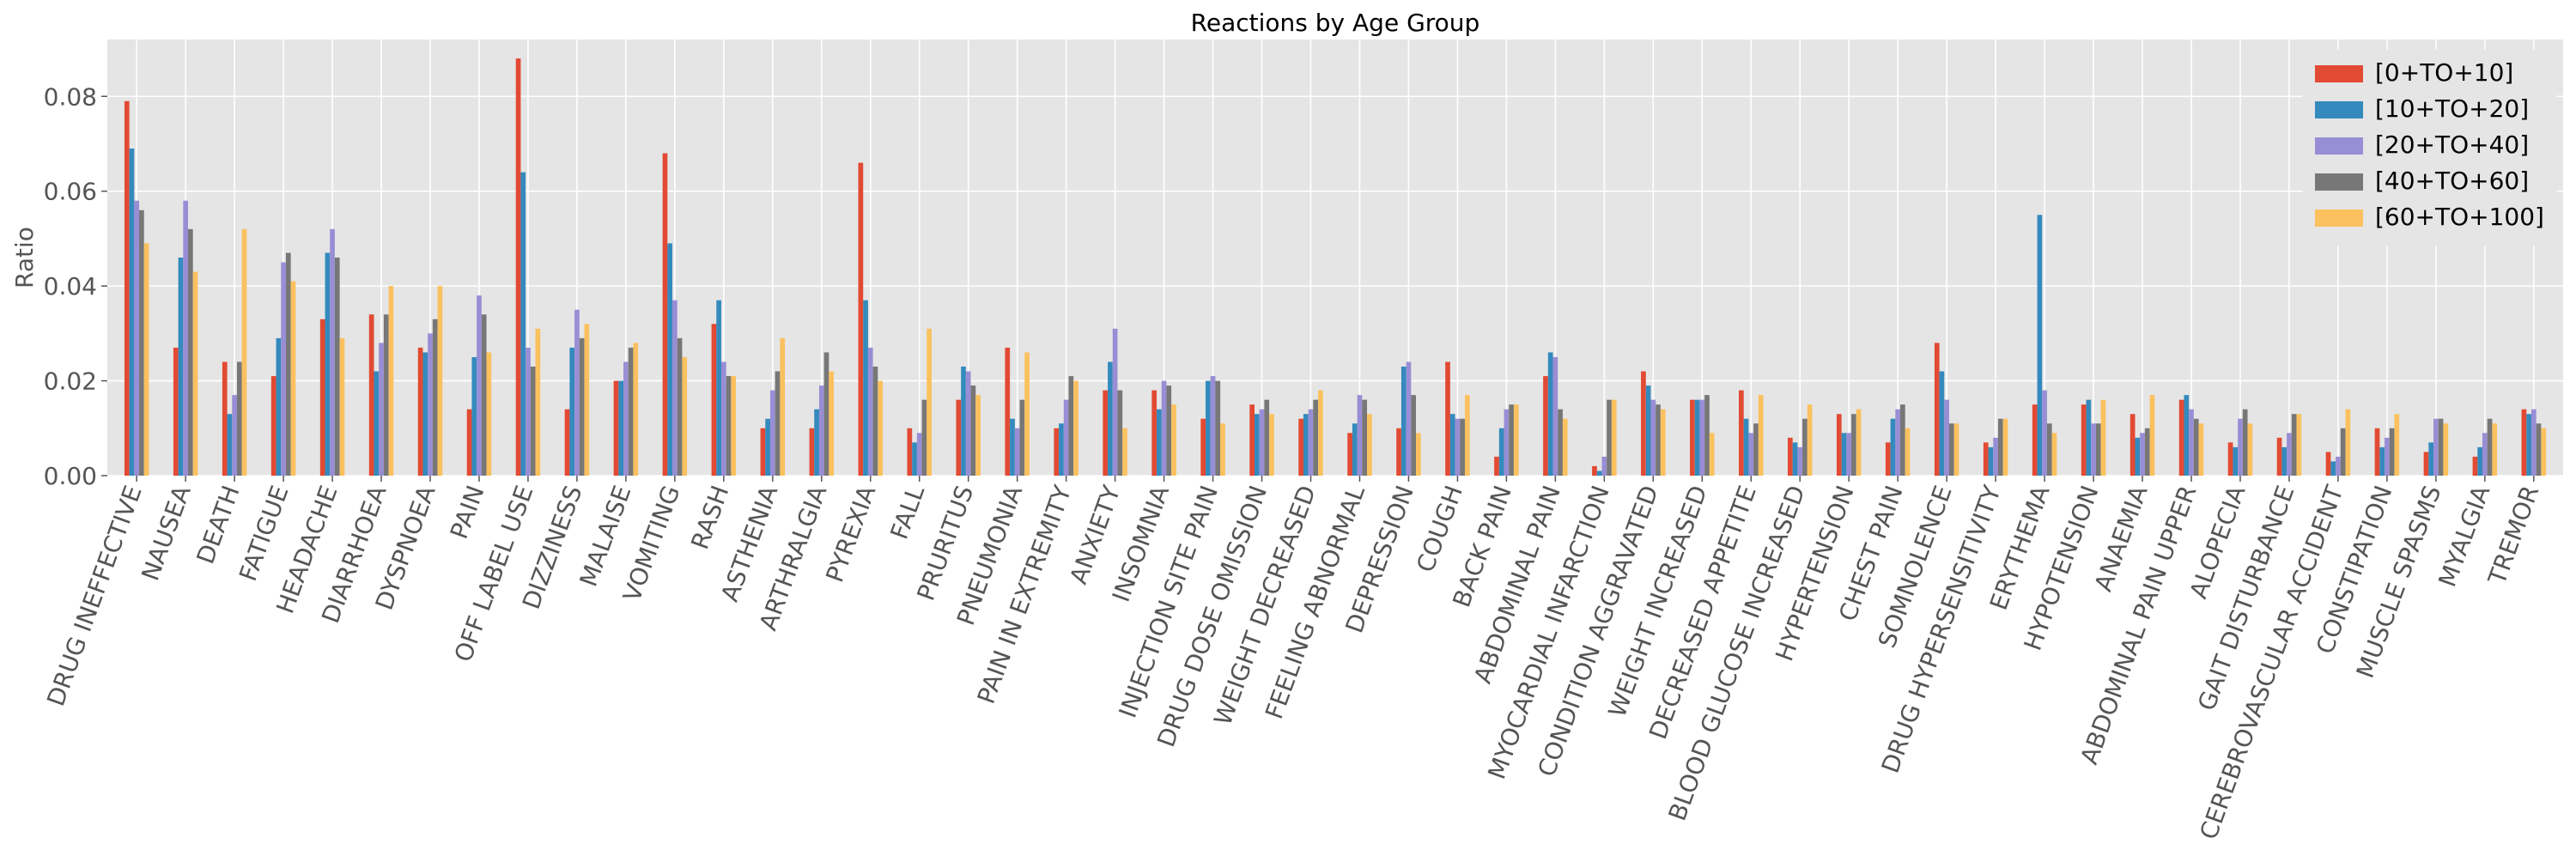 This screenshot has height=862, width=2576. I want to click on legend-label: [60+TO+100], so click(2459, 217).